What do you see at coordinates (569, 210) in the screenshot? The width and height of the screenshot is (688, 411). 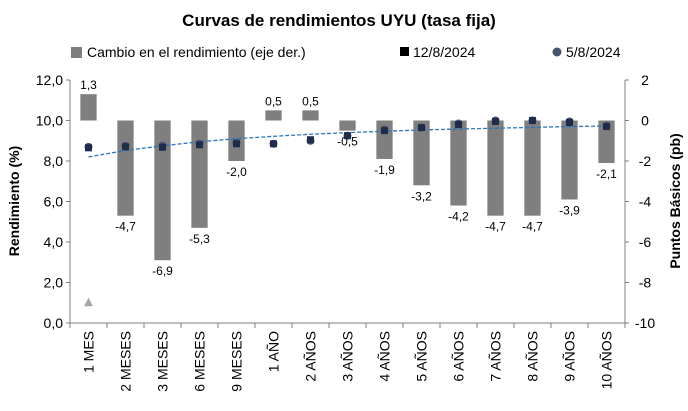 I see `bar-data-label: -3,9` at bounding box center [569, 210].